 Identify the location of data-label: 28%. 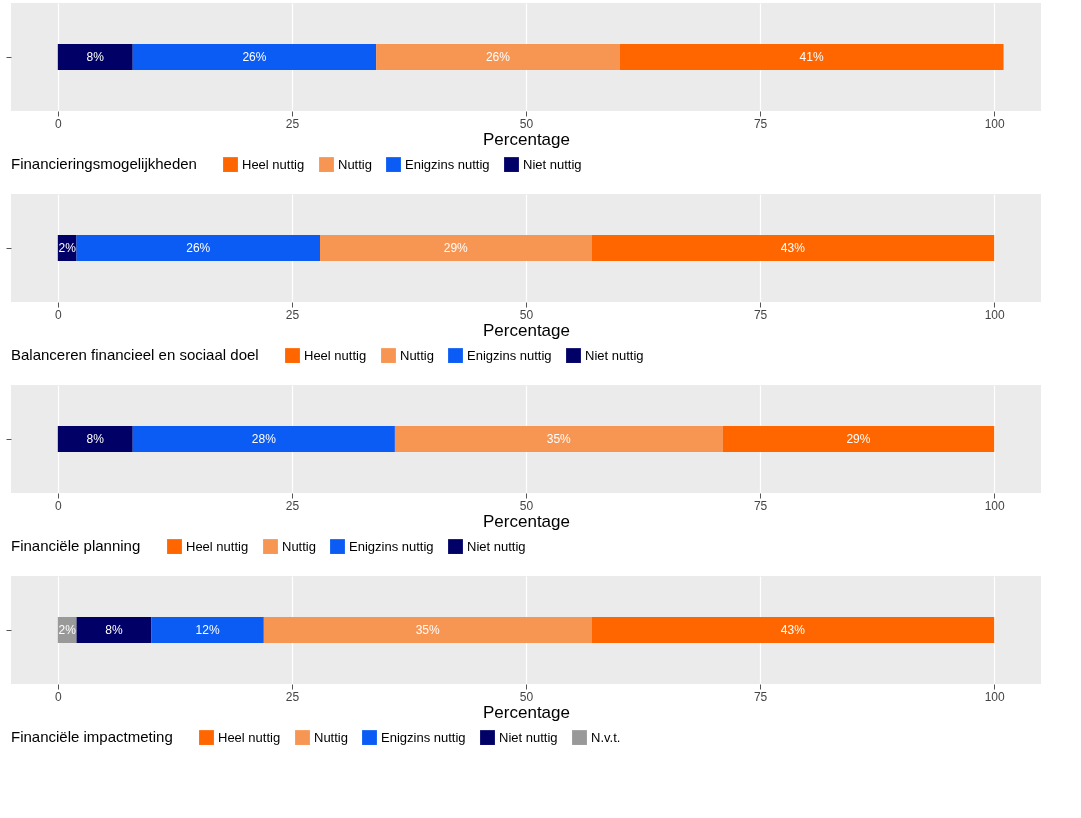
(264, 439).